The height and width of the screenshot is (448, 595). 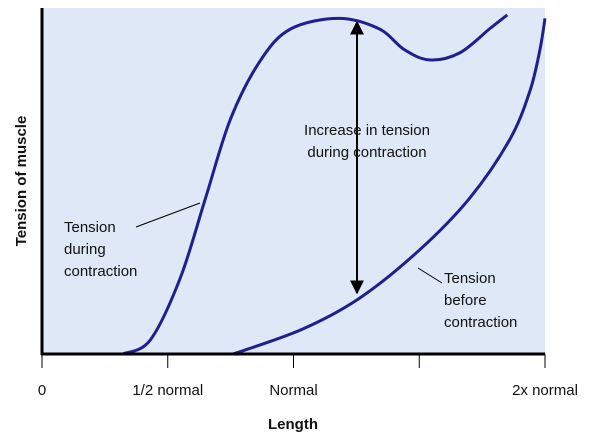 I want to click on x-tick-label: Normal, so click(x=293, y=390).